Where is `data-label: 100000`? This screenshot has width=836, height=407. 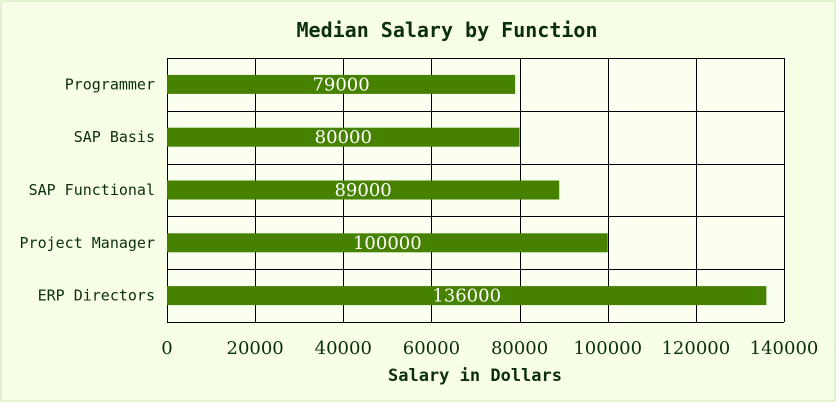
data-label: 100000 is located at coordinates (387, 243).